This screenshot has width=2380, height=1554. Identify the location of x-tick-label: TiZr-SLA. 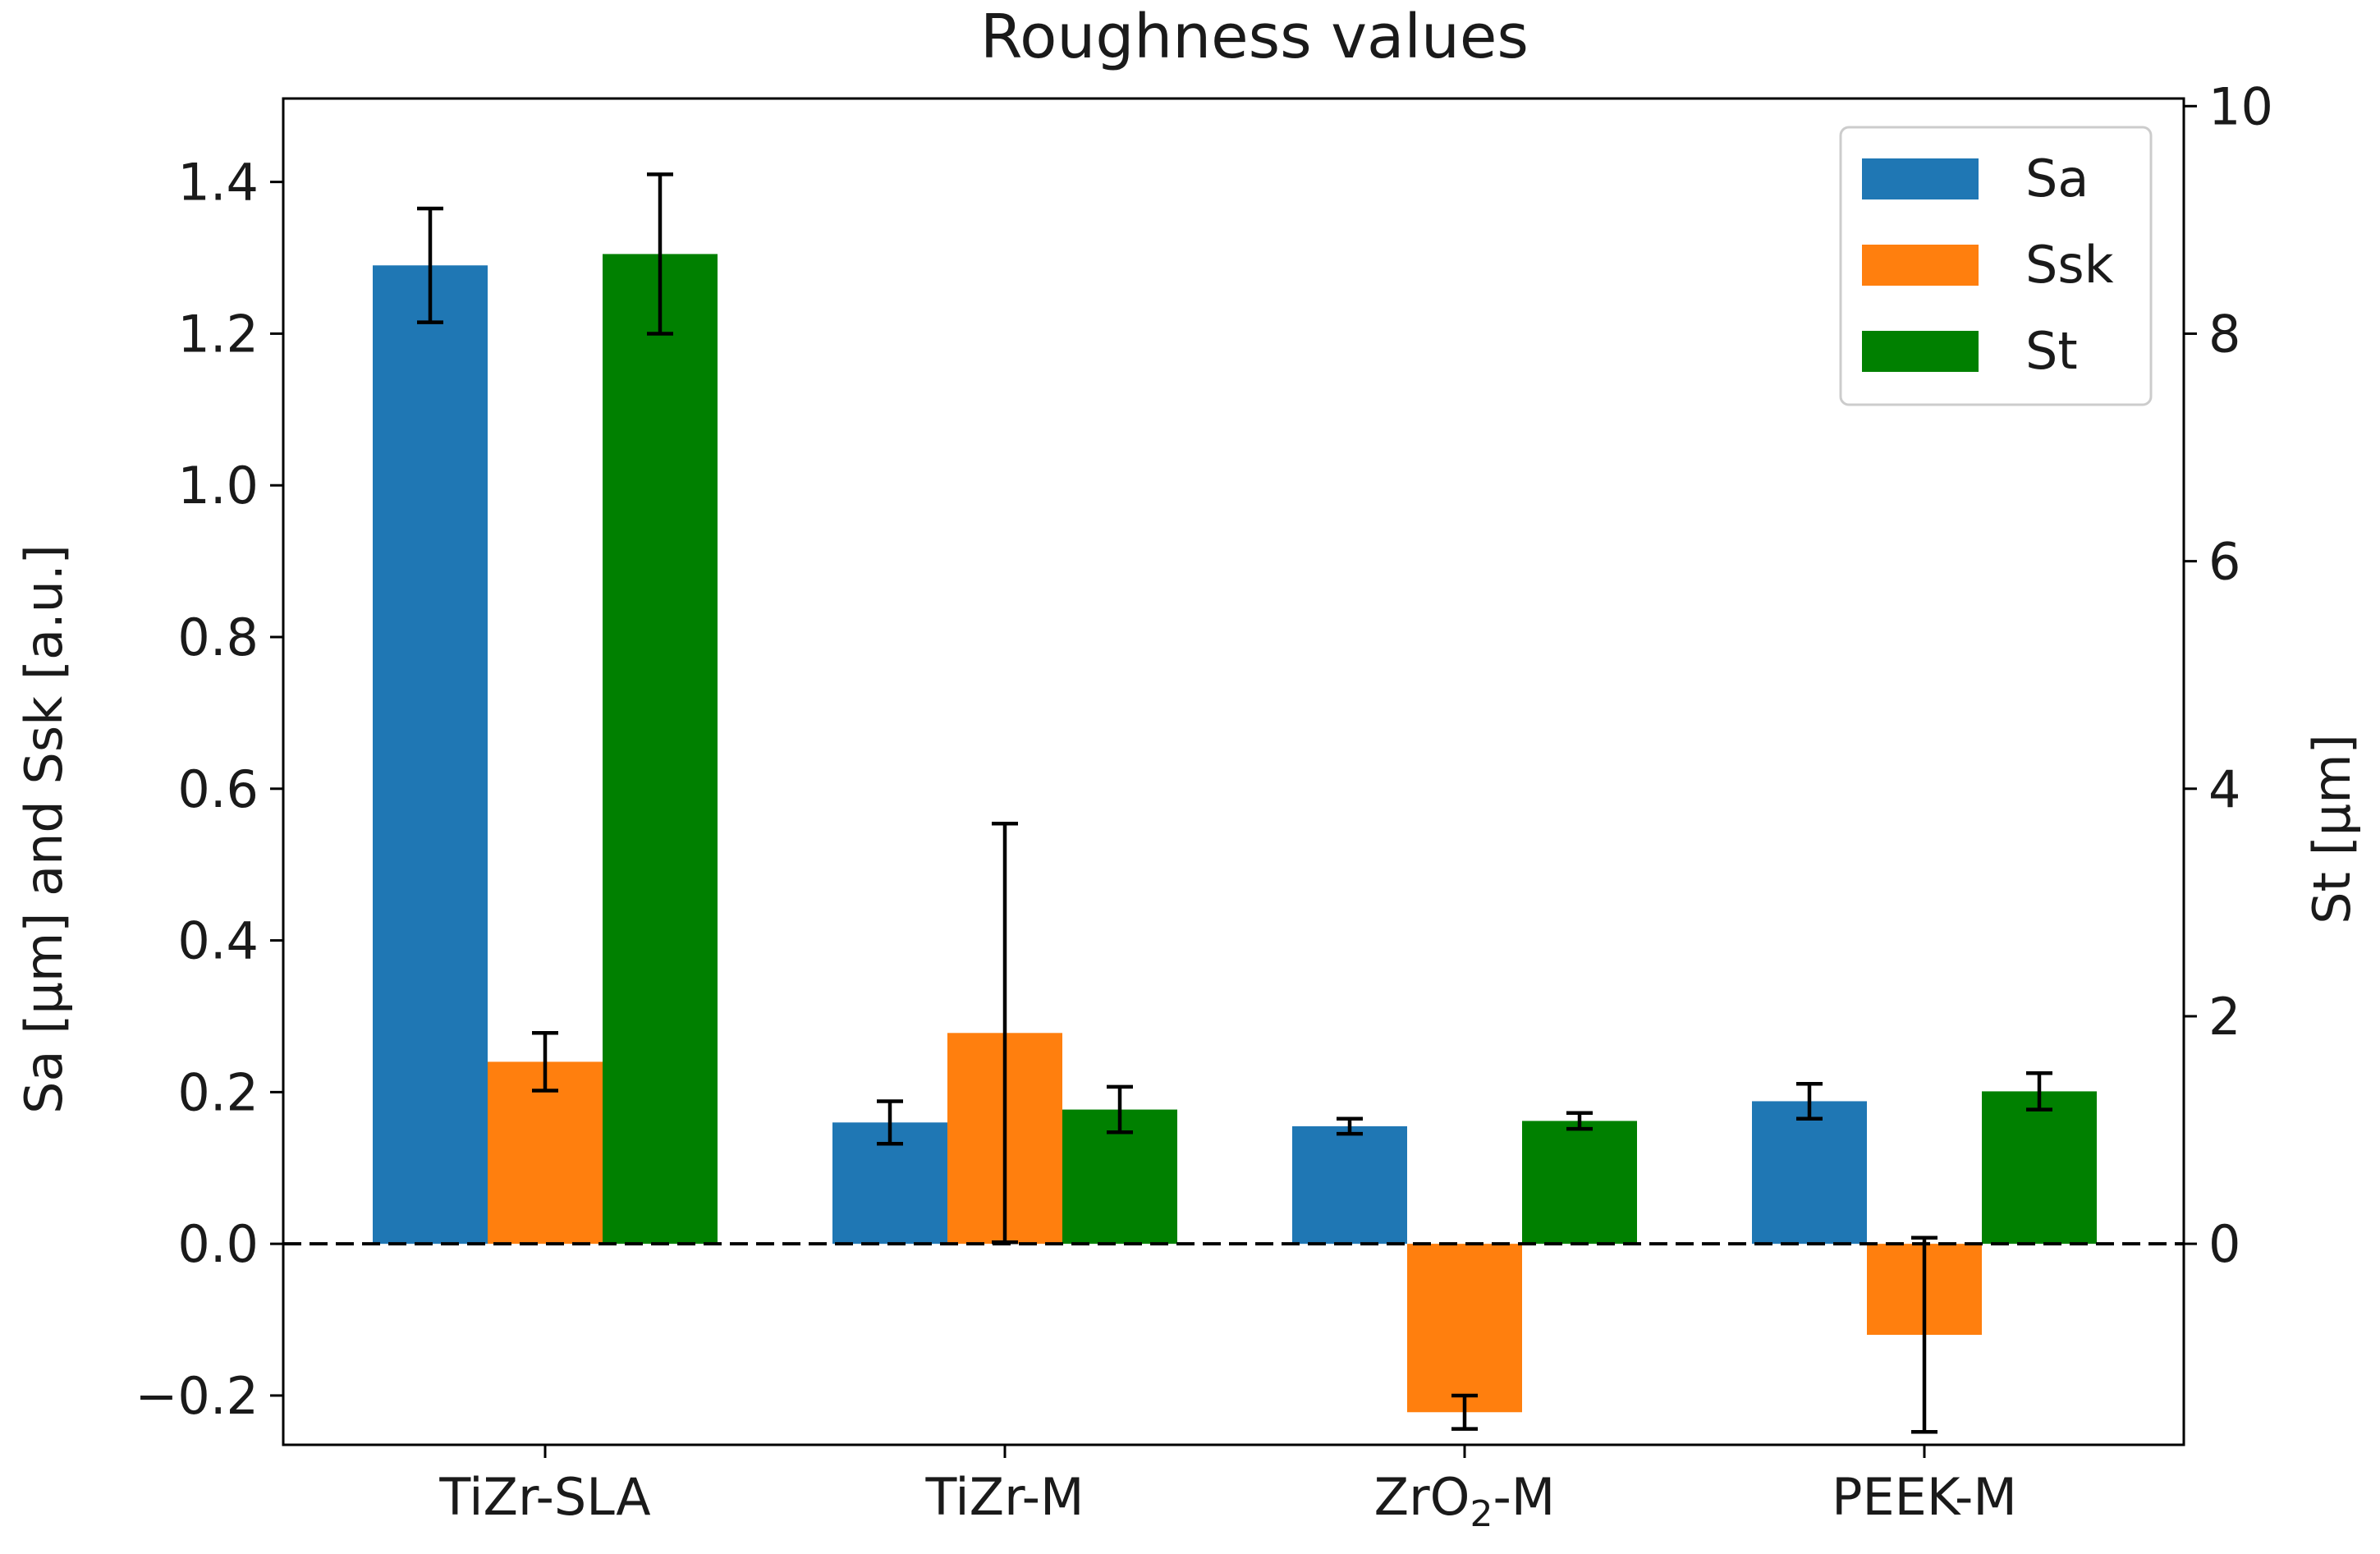
(544, 1497).